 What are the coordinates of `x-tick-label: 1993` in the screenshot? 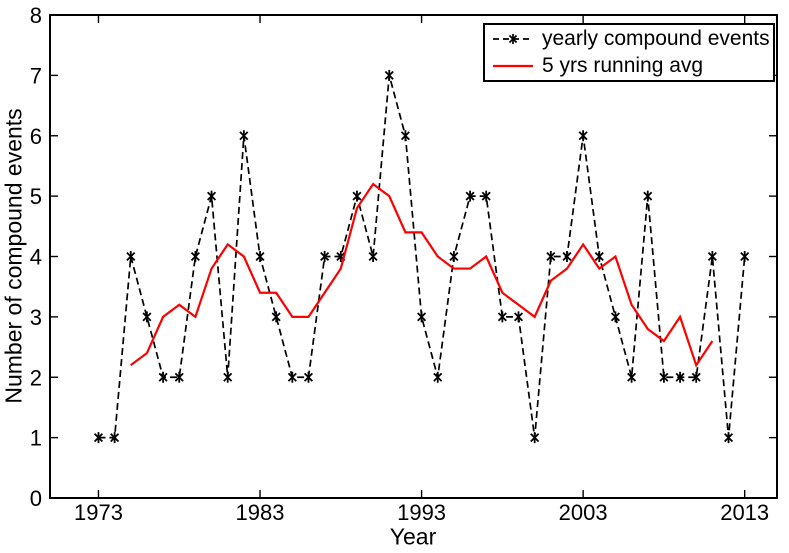 It's located at (421, 512).